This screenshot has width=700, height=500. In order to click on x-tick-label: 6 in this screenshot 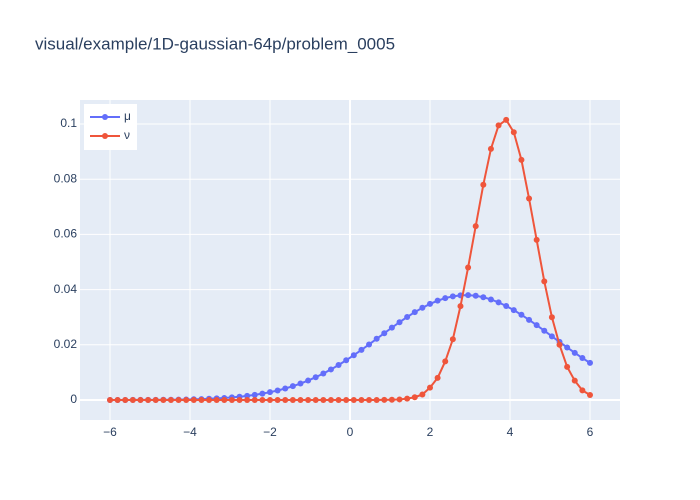, I will do `click(590, 432)`.